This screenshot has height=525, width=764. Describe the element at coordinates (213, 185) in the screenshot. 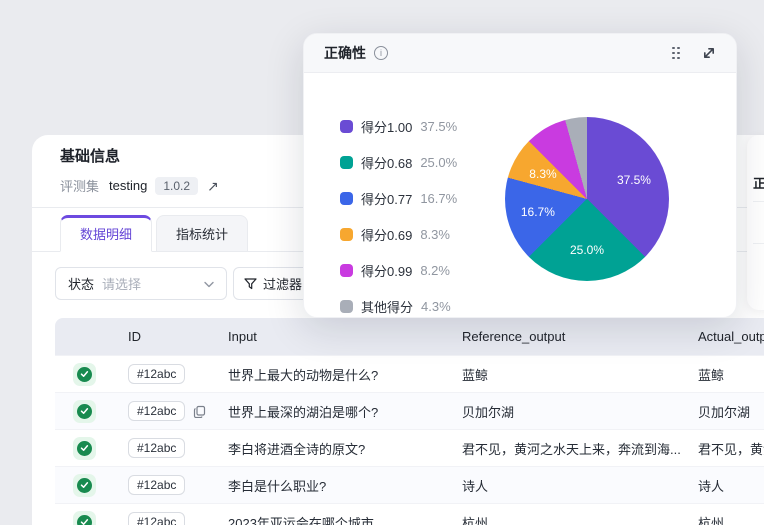

I see `external-link-icon: ↗` at that location.